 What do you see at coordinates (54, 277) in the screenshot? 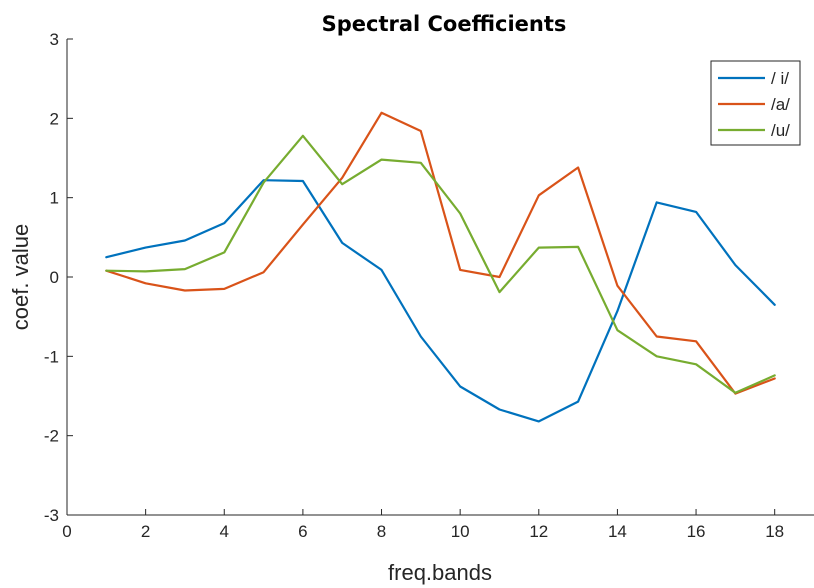
I see `y-tick-label: 0` at bounding box center [54, 277].